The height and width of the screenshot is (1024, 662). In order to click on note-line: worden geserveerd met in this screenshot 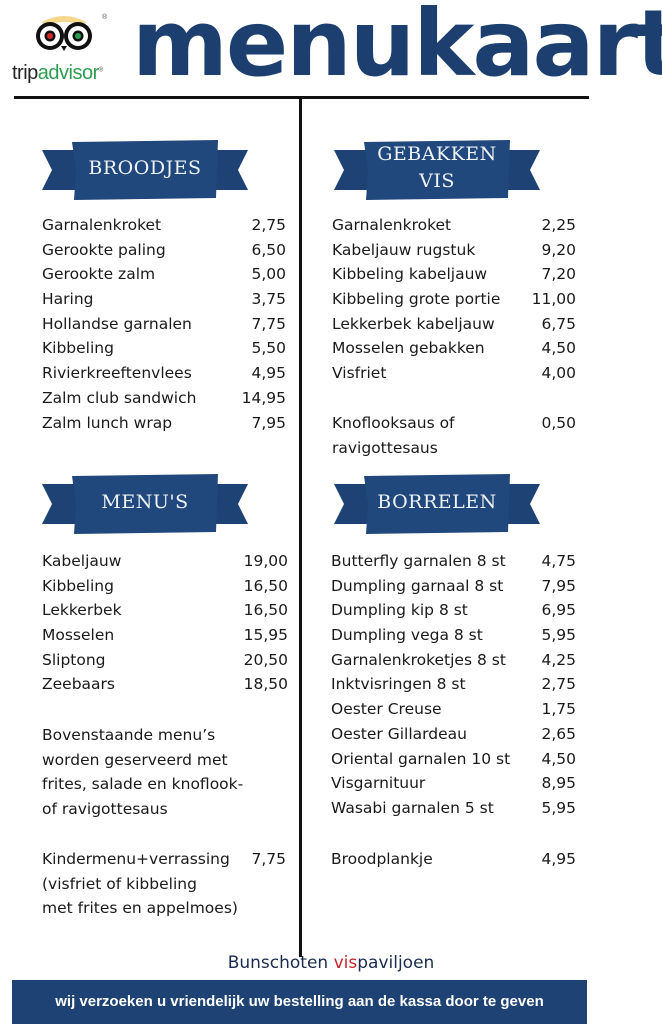, I will do `click(135, 759)`.